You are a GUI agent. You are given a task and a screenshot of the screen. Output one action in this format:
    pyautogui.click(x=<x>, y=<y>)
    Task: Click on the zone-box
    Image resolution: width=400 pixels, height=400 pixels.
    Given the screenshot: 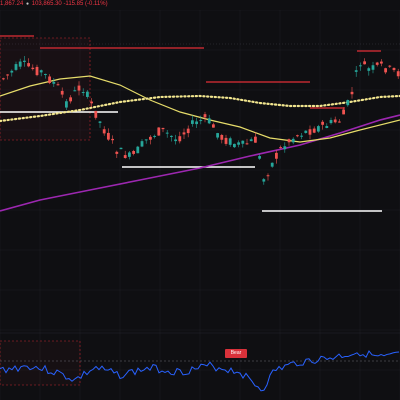 What is the action you would take?
    pyautogui.click(x=45, y=89)
    